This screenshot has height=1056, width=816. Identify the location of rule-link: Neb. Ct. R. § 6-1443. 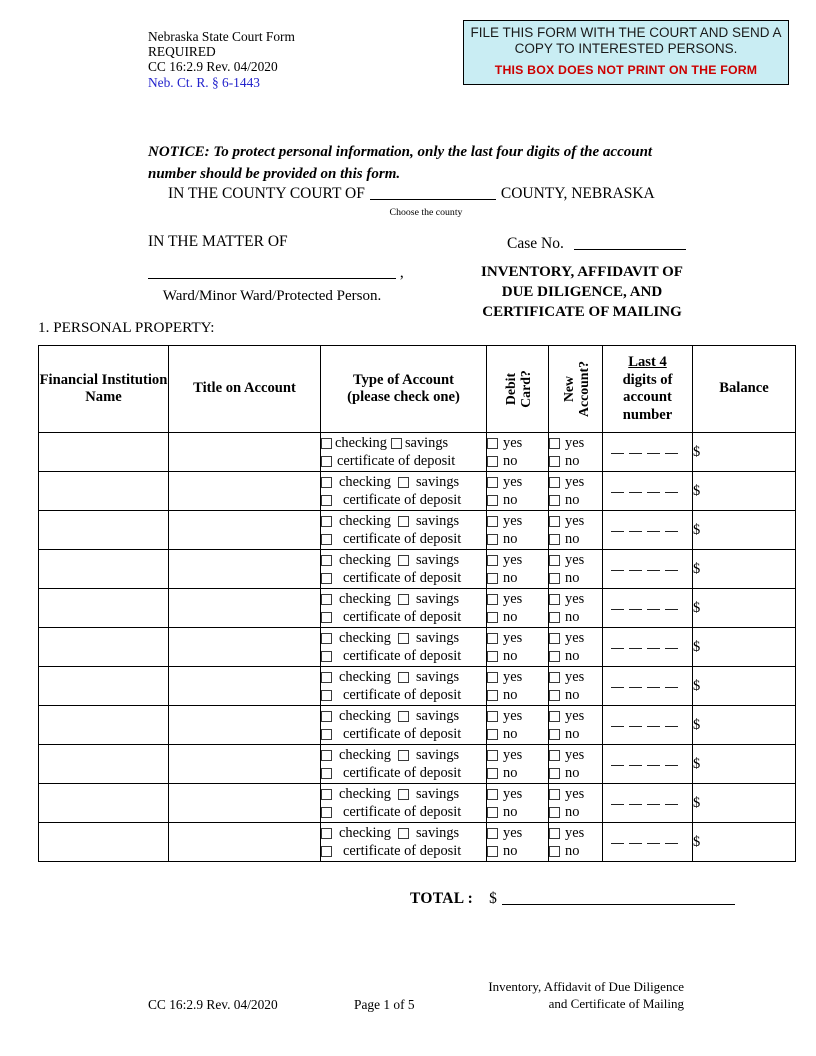
(204, 82).